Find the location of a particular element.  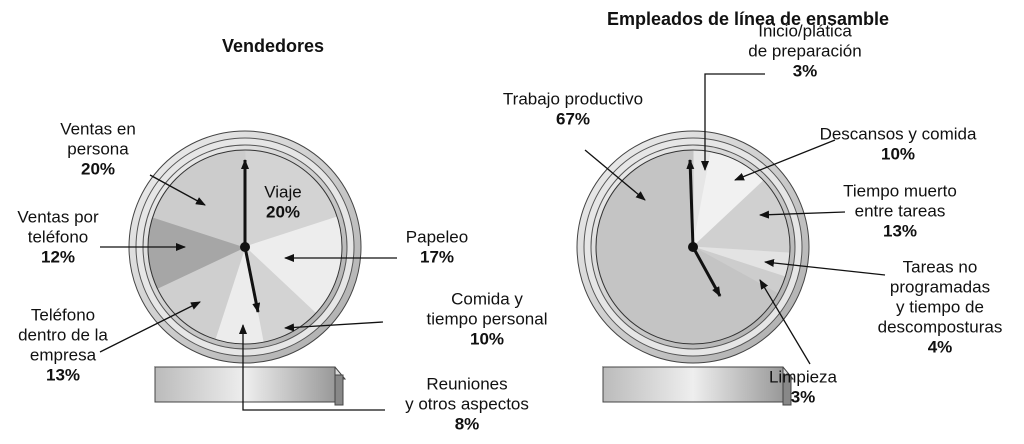

value-label: 17% is located at coordinates (437, 256).